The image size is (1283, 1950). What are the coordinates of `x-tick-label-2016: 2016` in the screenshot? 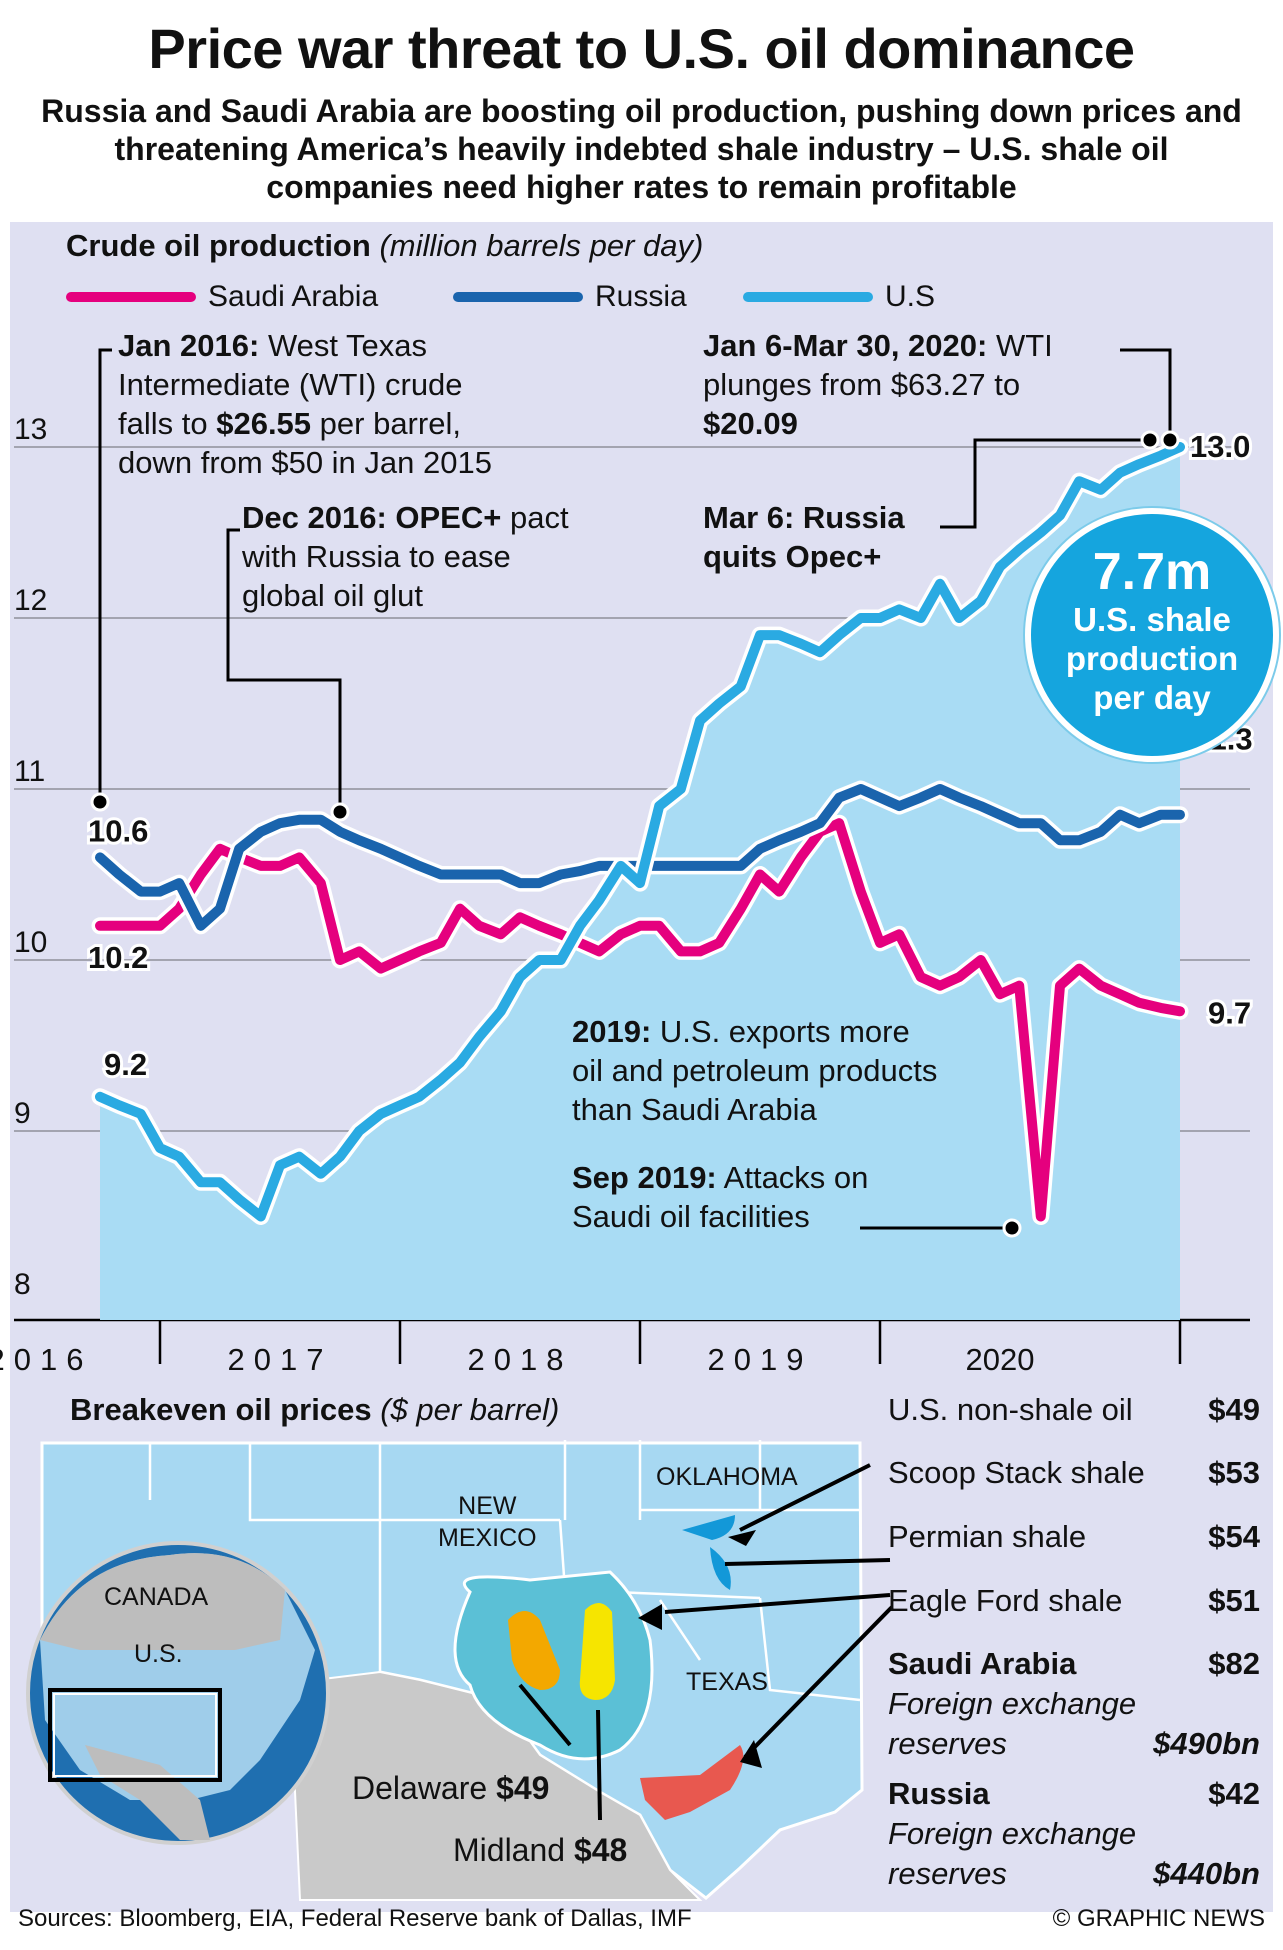 It's located at (46, 1359).